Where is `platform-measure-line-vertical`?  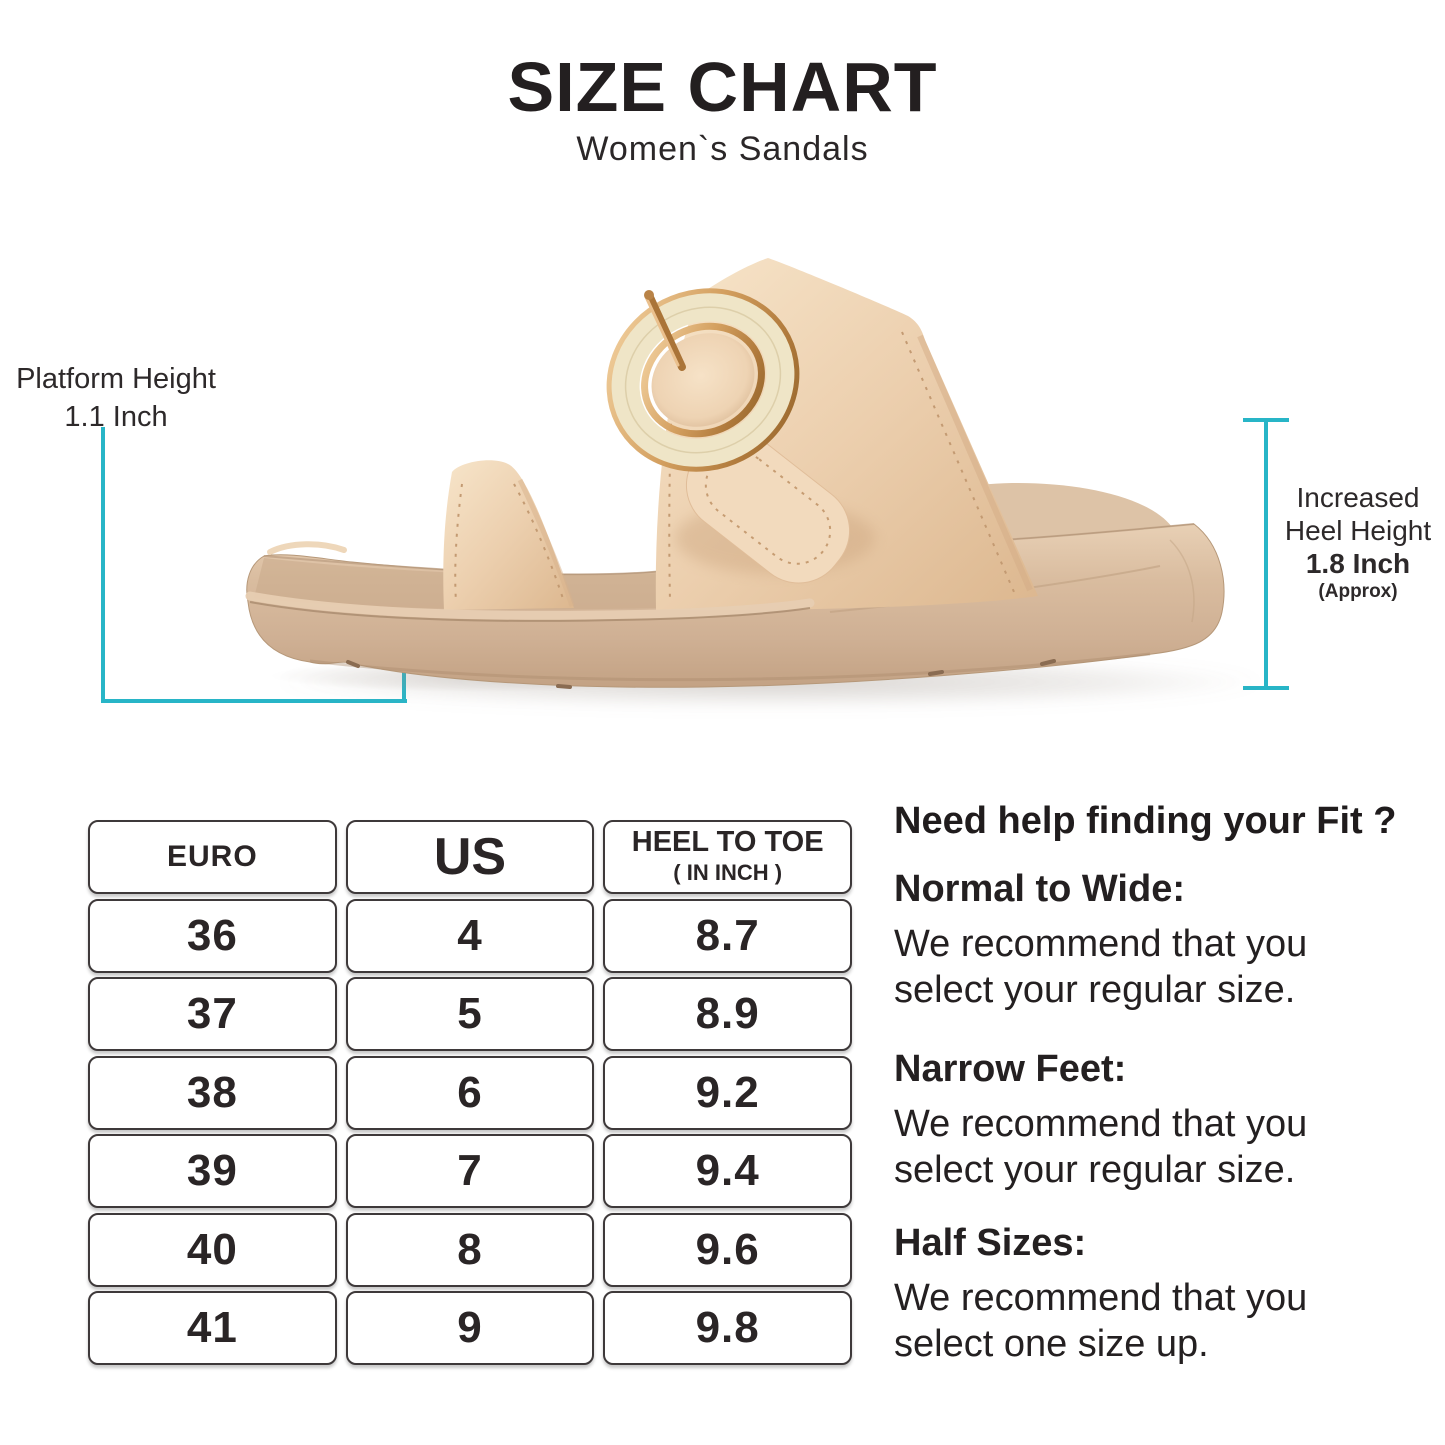 platform-measure-line-vertical is located at coordinates (103, 565).